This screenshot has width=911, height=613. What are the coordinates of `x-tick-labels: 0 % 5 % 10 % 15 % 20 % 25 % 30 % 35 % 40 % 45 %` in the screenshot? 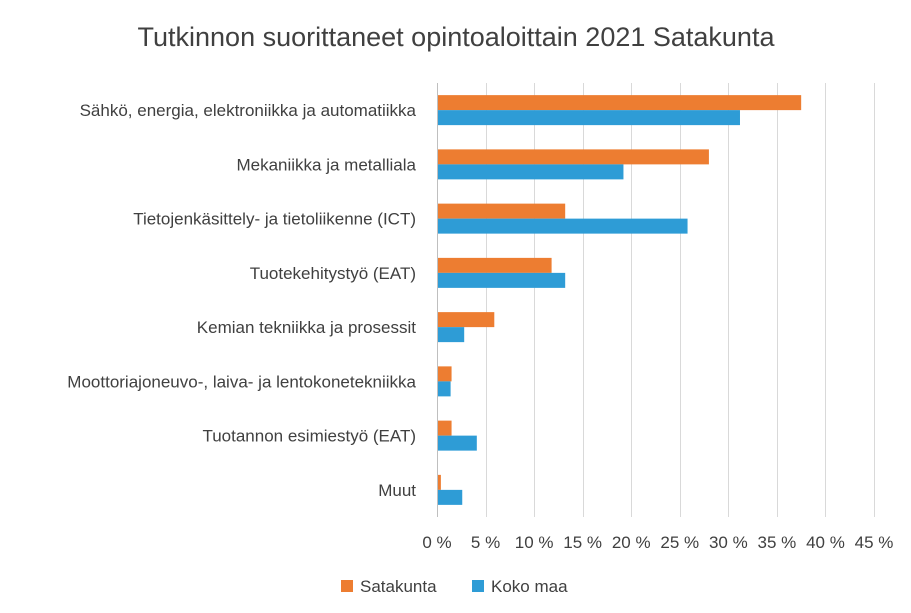 It's located at (657, 542).